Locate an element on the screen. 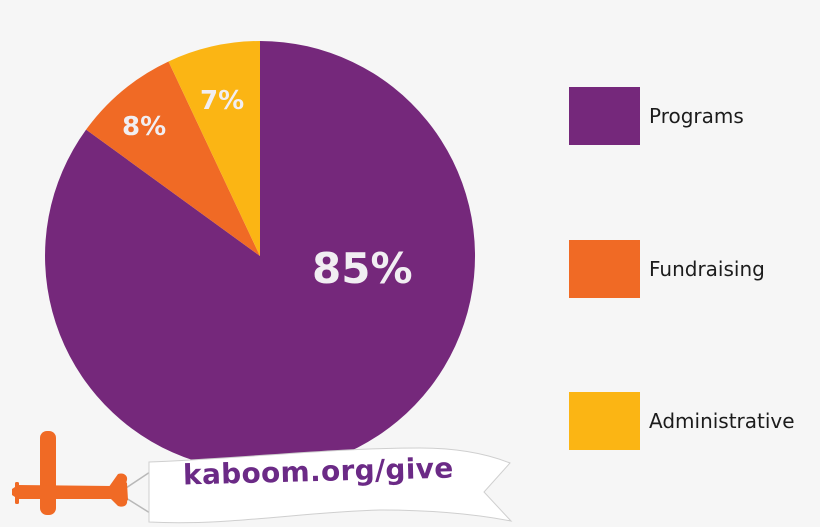 The image size is (820, 527). airplane-banner is located at coordinates (262, 477).